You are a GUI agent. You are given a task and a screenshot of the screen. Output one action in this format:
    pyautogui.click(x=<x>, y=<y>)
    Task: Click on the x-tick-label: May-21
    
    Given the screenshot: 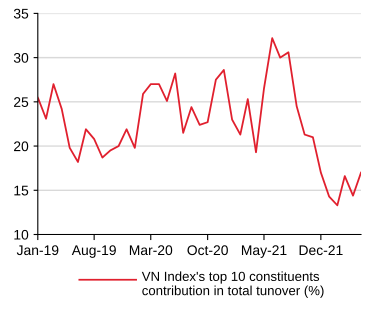 What is the action you would take?
    pyautogui.click(x=264, y=251)
    